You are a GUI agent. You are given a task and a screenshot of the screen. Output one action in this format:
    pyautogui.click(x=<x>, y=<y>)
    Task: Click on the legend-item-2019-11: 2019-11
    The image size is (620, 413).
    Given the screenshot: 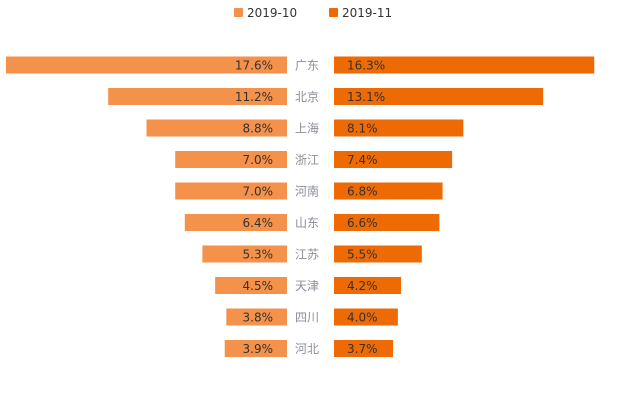 What is the action you would take?
    pyautogui.click(x=360, y=13)
    